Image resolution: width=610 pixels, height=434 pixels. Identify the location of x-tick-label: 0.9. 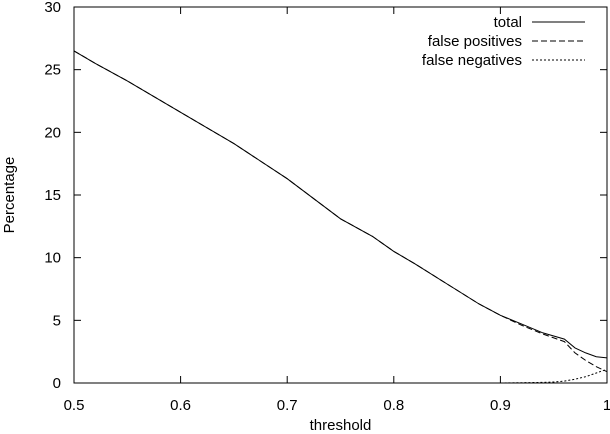
(500, 405).